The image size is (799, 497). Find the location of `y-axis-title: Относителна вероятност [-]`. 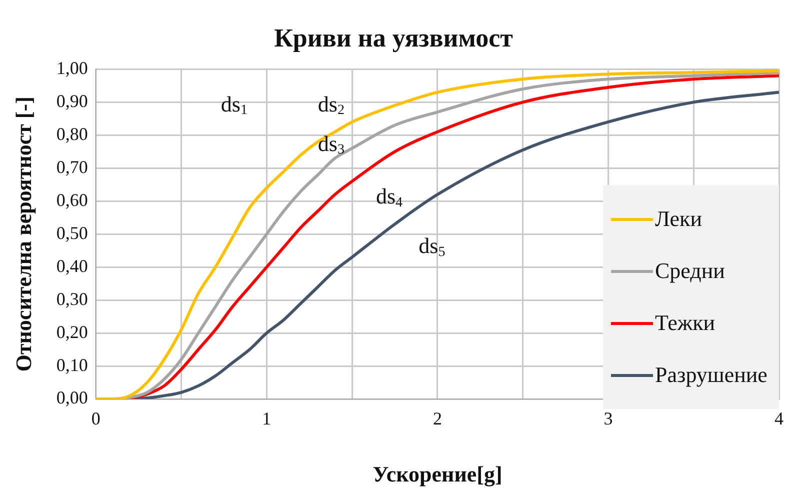

y-axis-title: Относителна вероятност [-] is located at coordinates (23, 234).